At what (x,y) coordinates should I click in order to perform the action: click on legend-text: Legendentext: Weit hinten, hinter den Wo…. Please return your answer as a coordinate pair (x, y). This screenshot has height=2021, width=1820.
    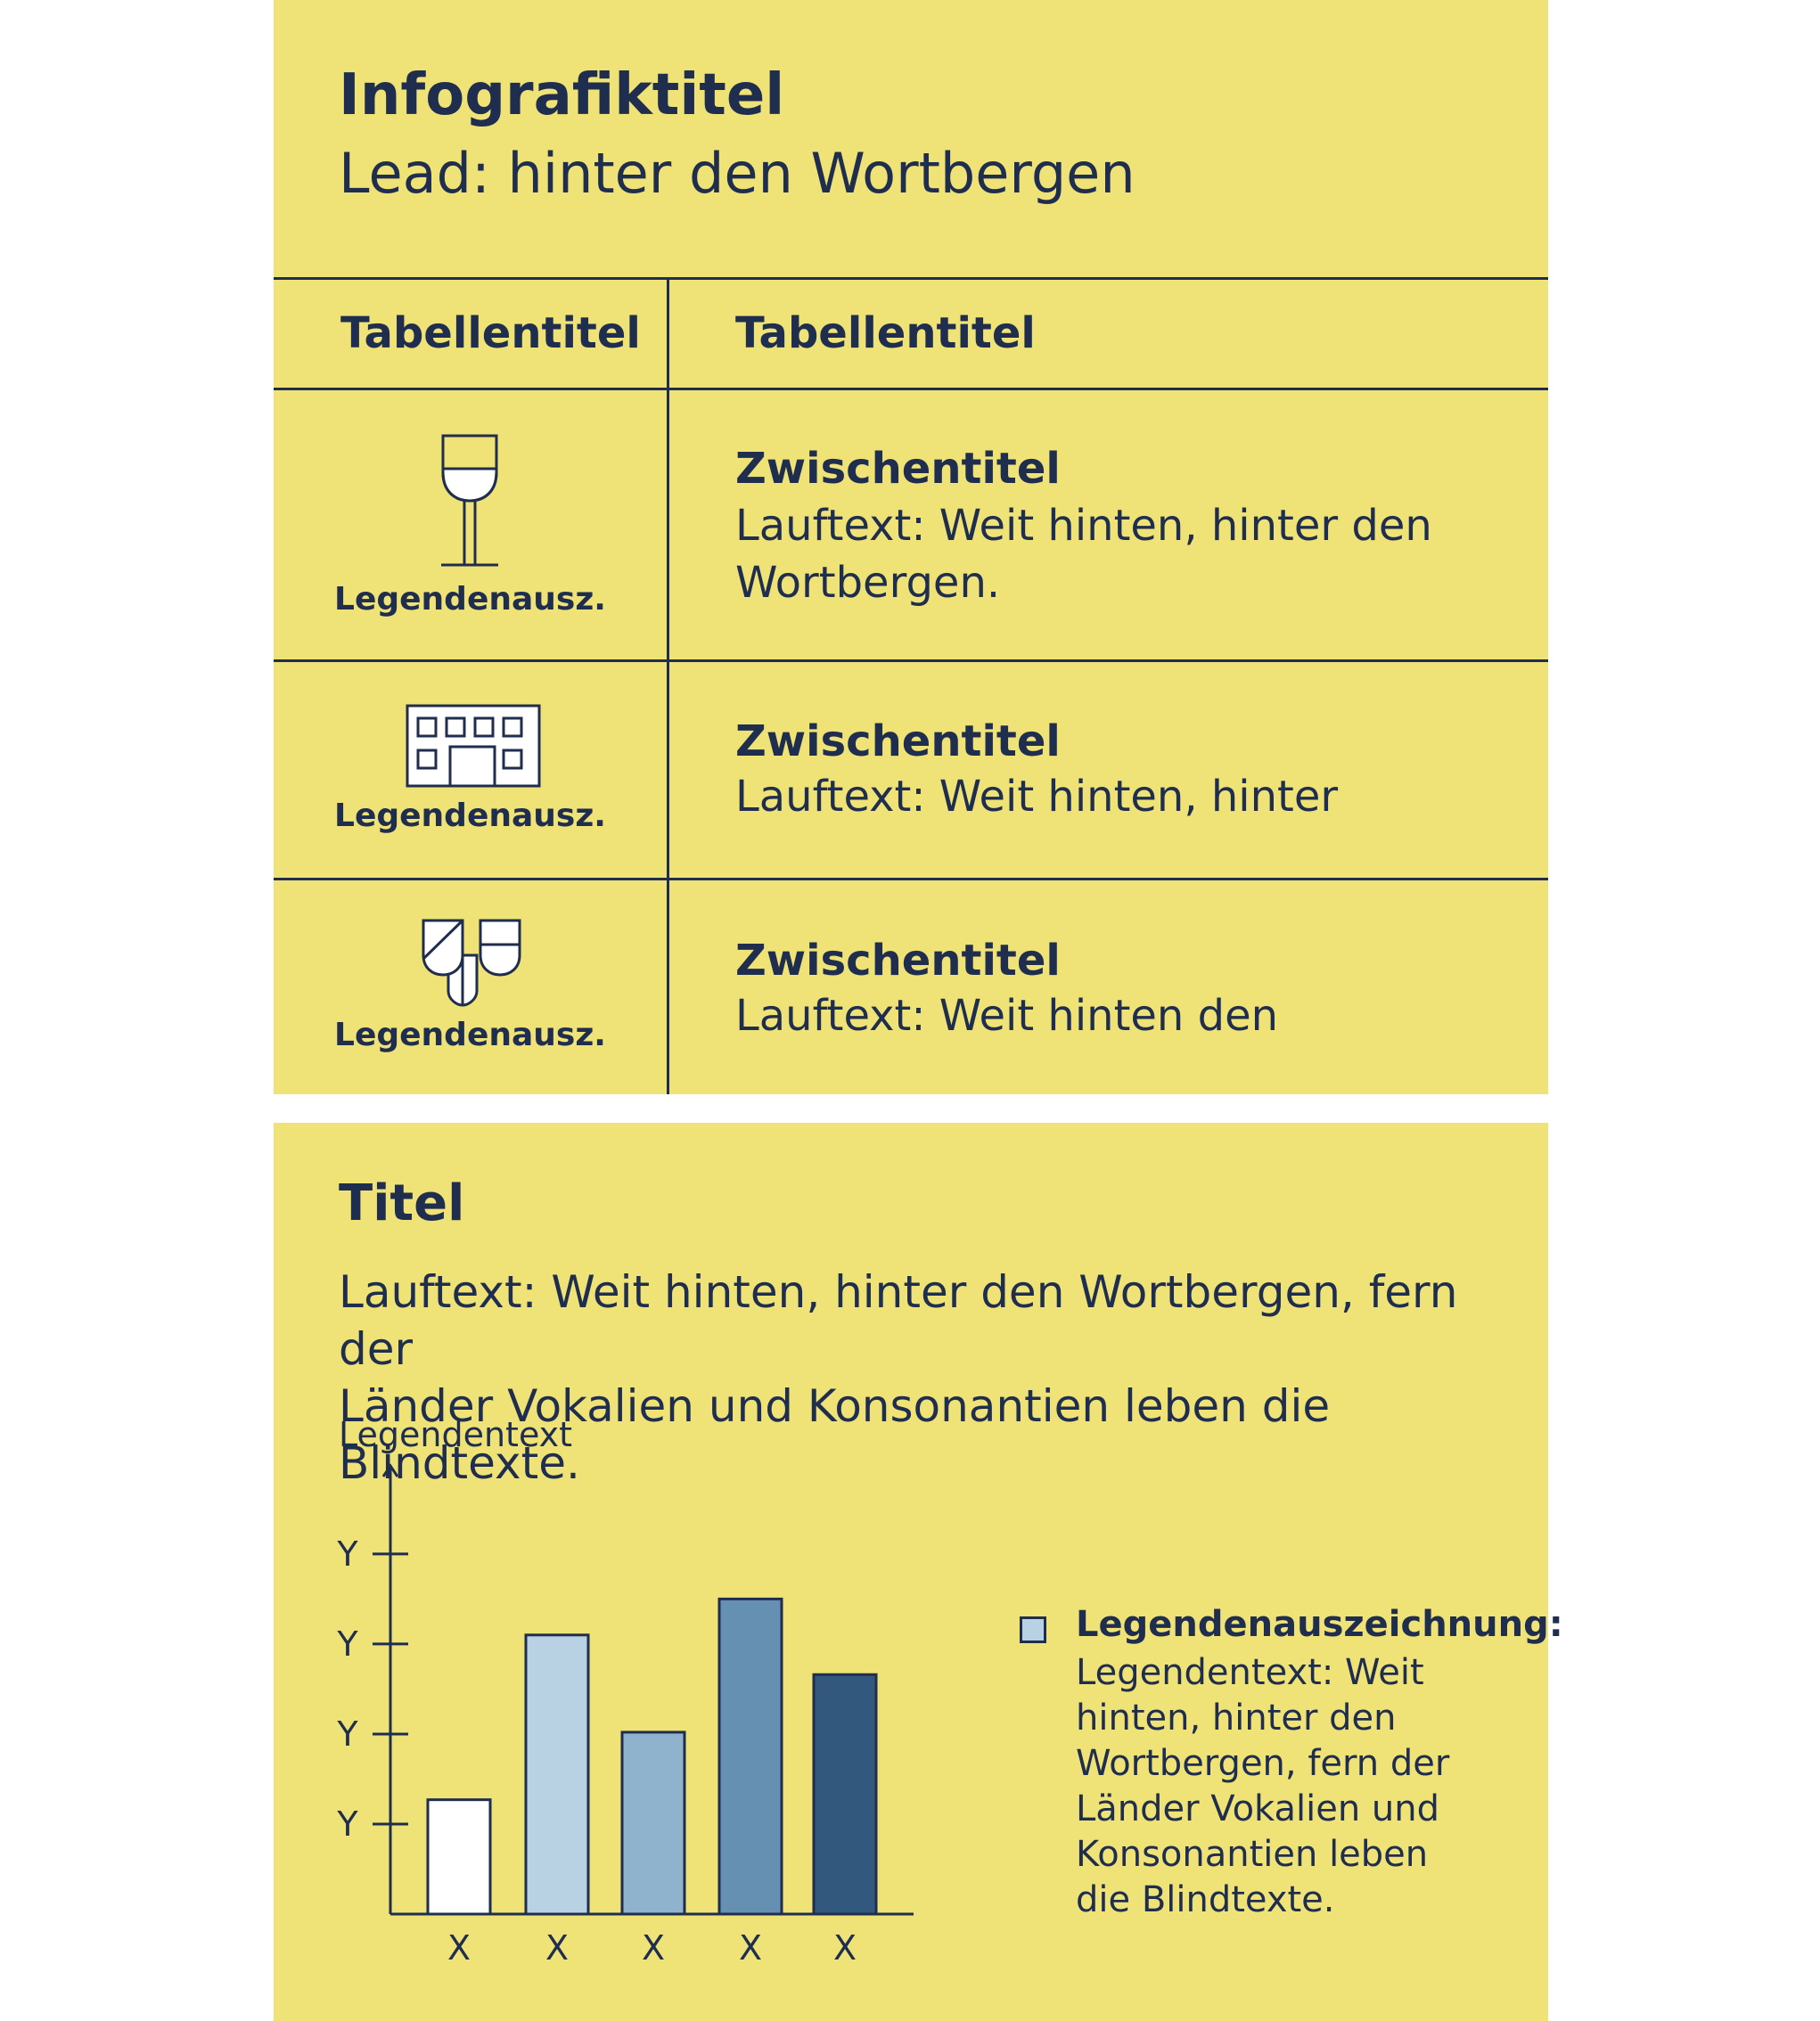
    Looking at the image, I should click on (1290, 1786).